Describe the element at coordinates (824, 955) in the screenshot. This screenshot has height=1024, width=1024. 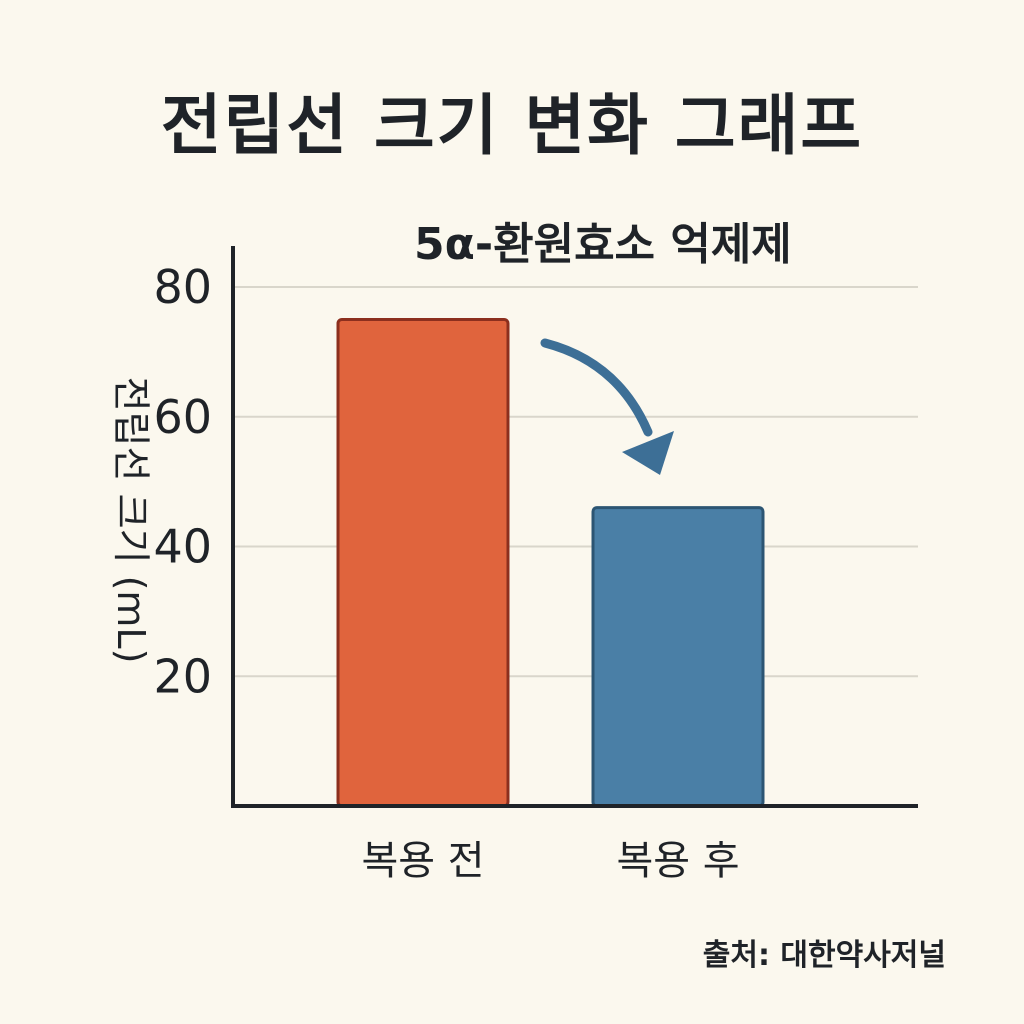
I see `source-note: 출처: 대한약사저널` at that location.